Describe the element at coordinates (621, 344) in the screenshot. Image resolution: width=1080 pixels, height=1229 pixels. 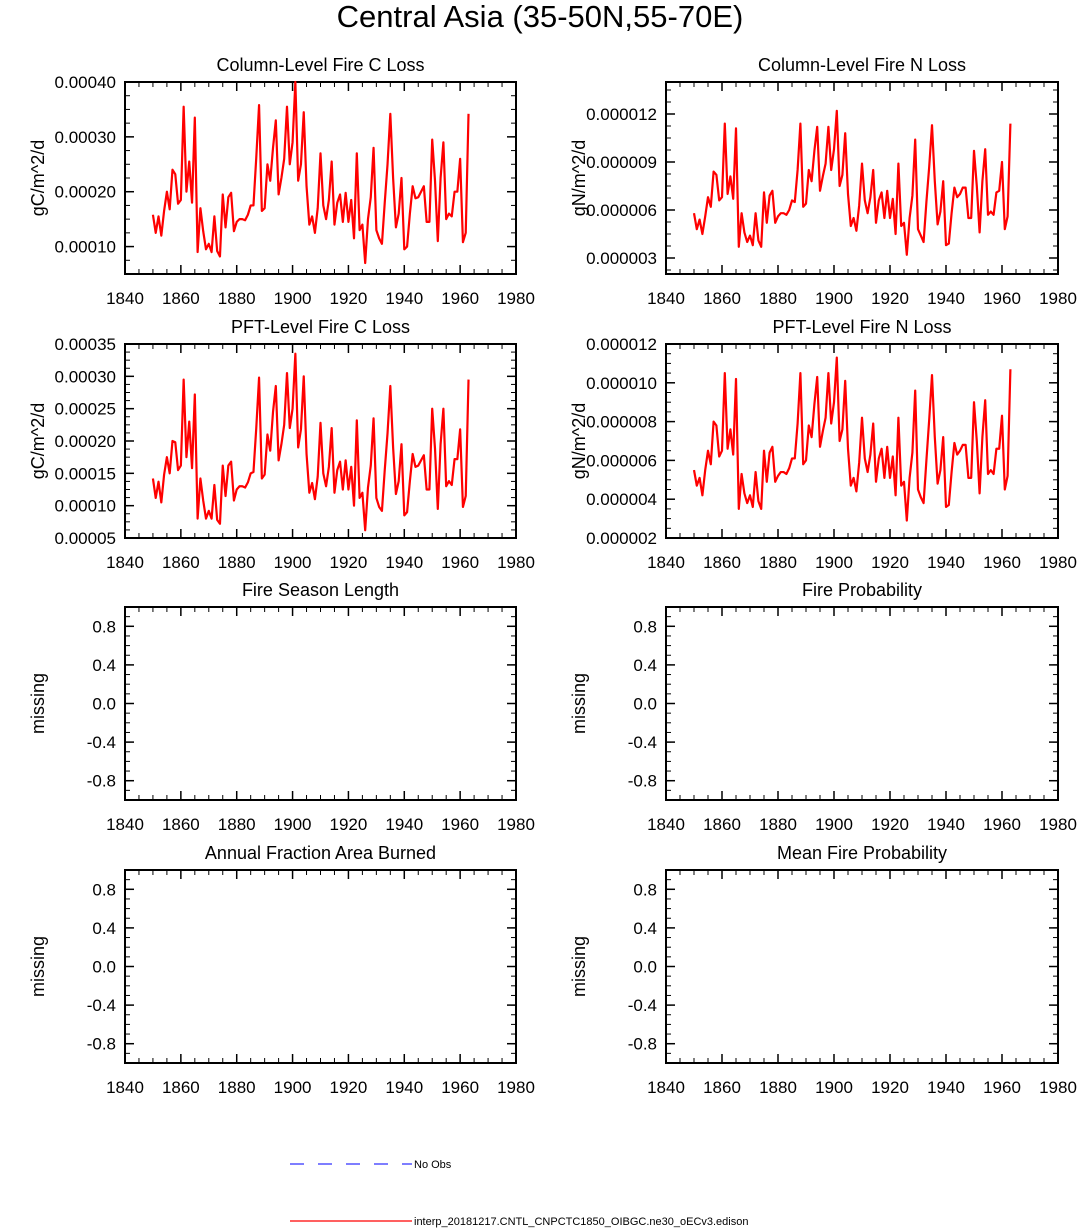
I see `y-tick-label: 0.000012` at that location.